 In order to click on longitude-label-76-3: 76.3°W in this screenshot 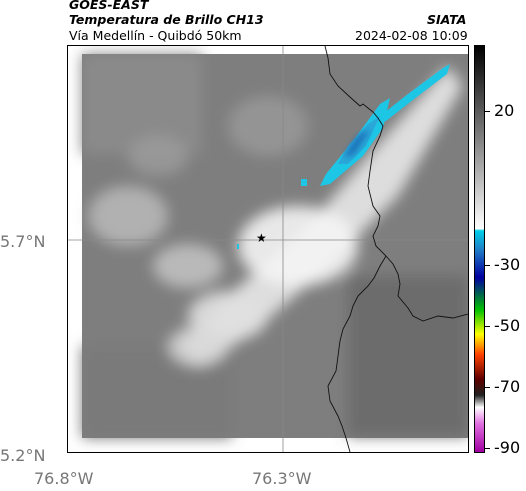, I will do `click(282, 478)`.